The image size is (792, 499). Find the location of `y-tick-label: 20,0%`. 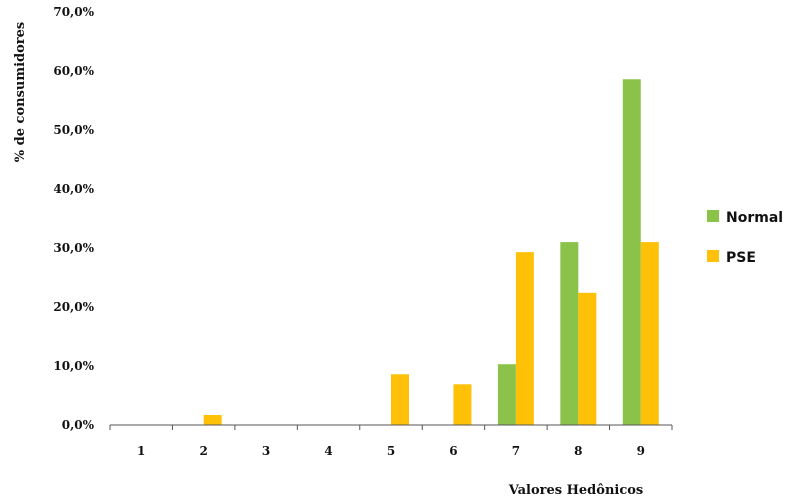

y-tick-label: 20,0% is located at coordinates (73, 307).